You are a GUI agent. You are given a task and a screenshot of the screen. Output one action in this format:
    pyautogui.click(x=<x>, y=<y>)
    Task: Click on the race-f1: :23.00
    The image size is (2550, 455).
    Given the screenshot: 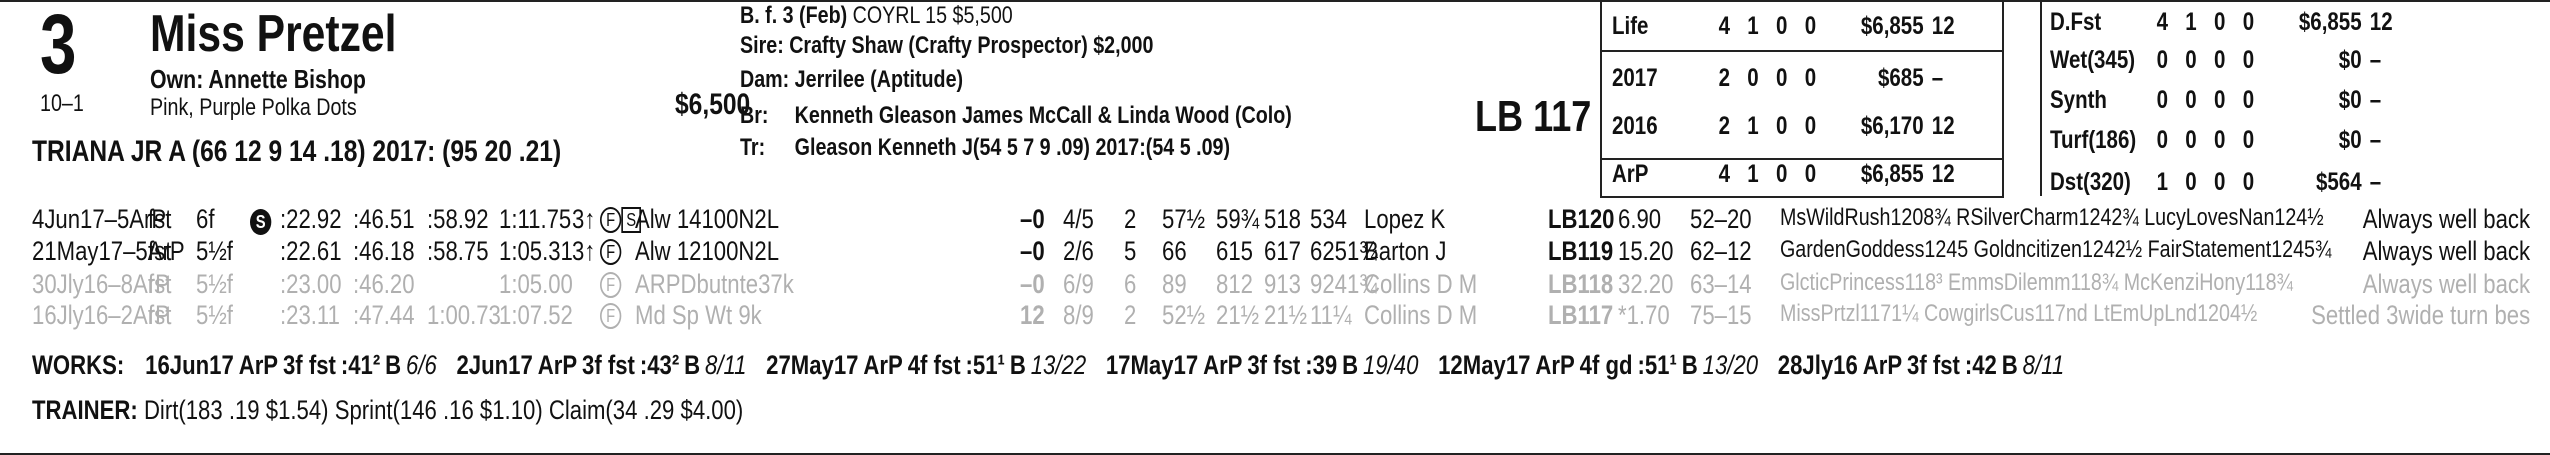 What is the action you would take?
    pyautogui.click(x=311, y=284)
    